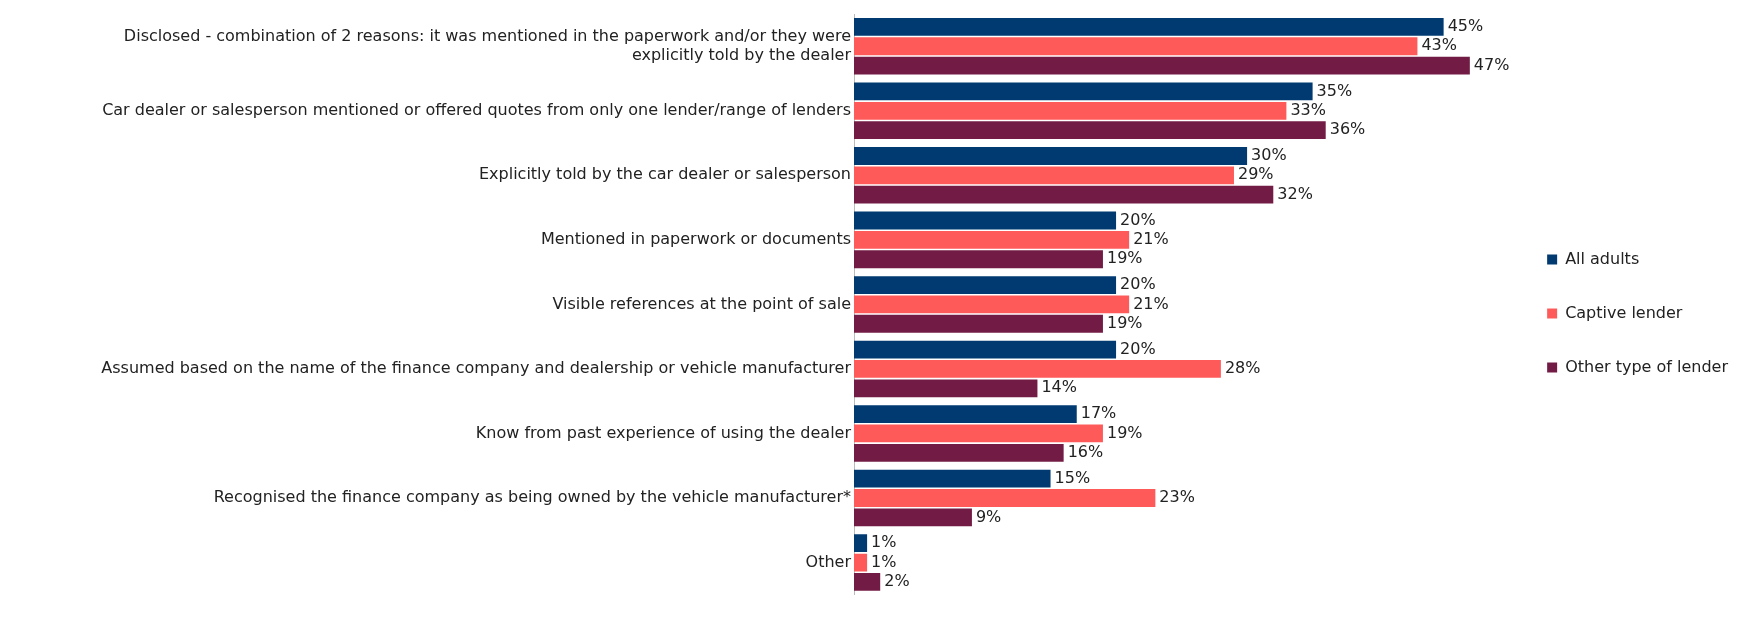 The height and width of the screenshot is (617, 1748). I want to click on legend-label: All adults, so click(1602, 258).